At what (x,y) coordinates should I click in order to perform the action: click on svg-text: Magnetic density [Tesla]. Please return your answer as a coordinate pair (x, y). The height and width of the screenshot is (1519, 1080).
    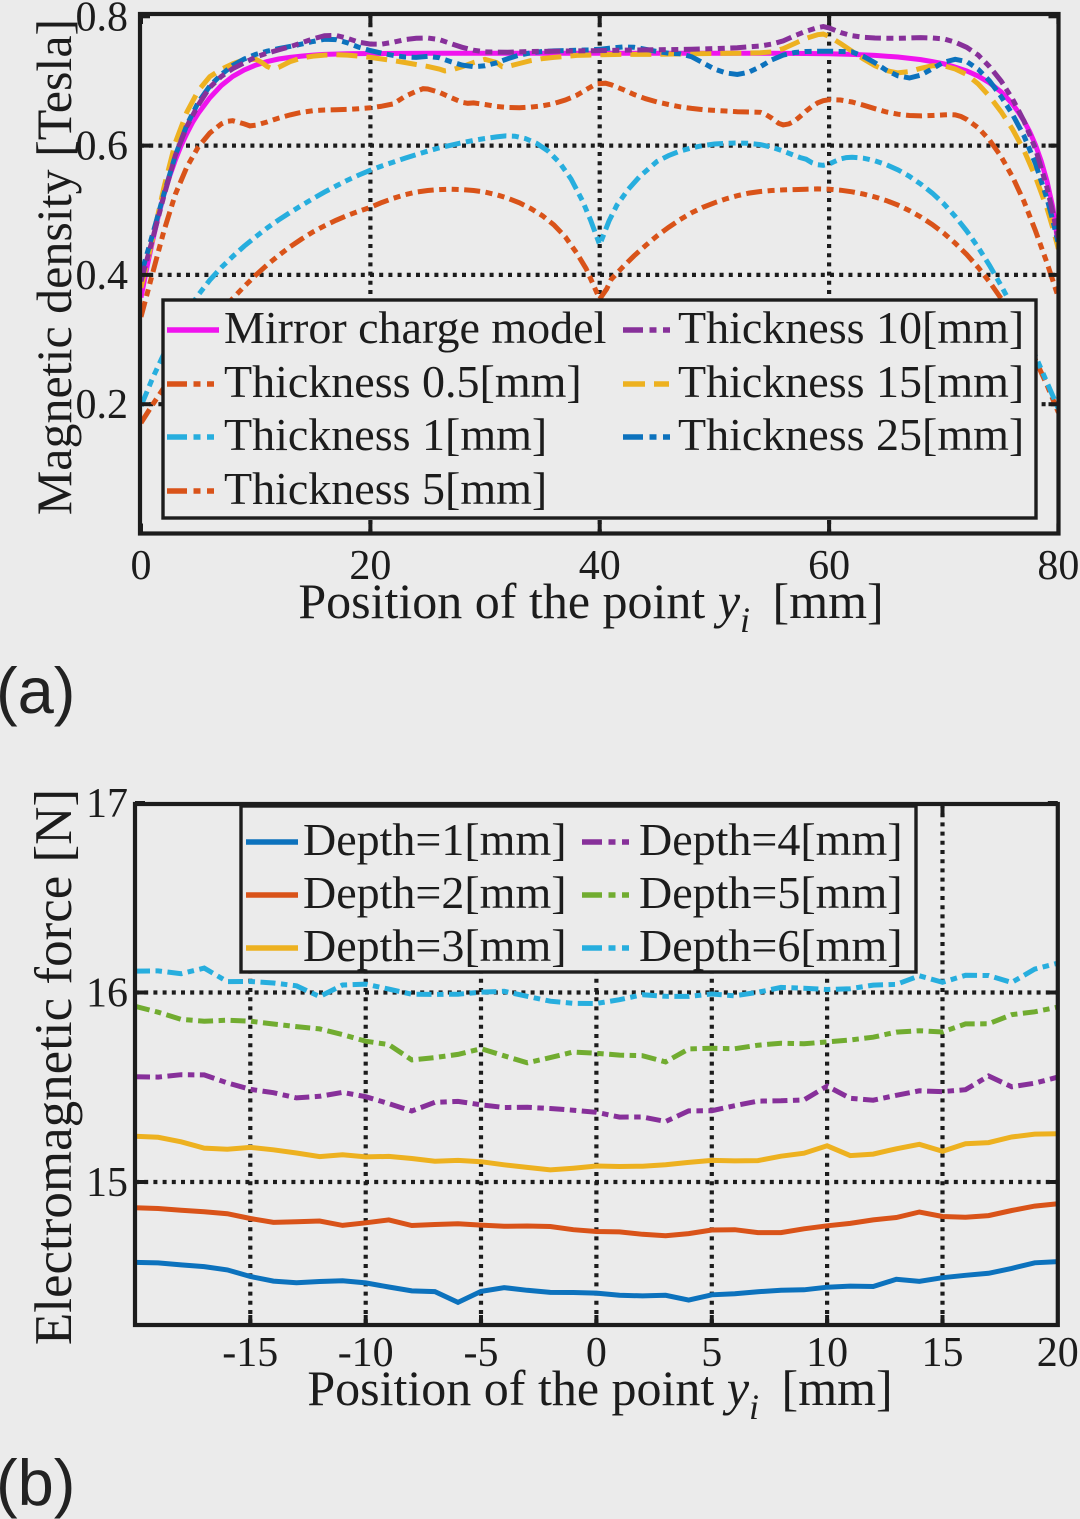
    Looking at the image, I should click on (54, 267).